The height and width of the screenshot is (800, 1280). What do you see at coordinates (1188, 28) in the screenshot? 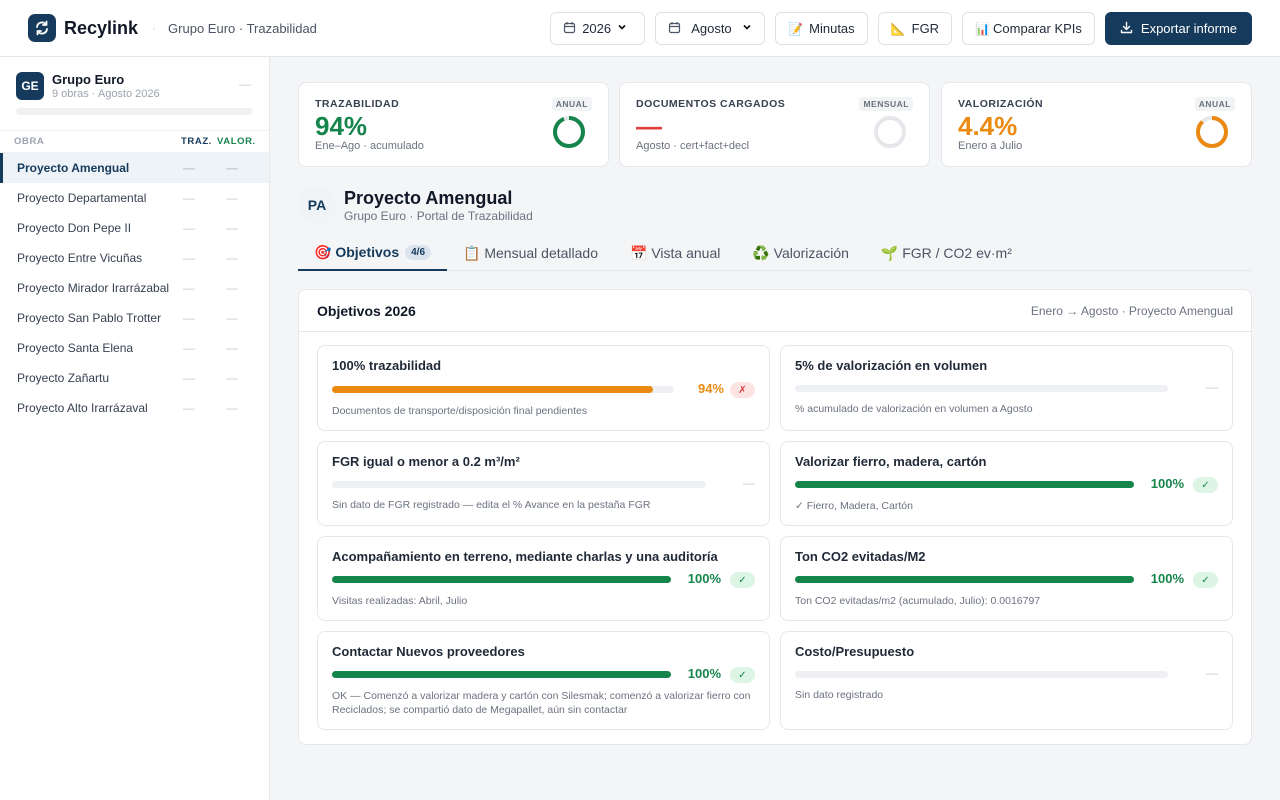
I see `export-report-label: Exportar informe` at bounding box center [1188, 28].